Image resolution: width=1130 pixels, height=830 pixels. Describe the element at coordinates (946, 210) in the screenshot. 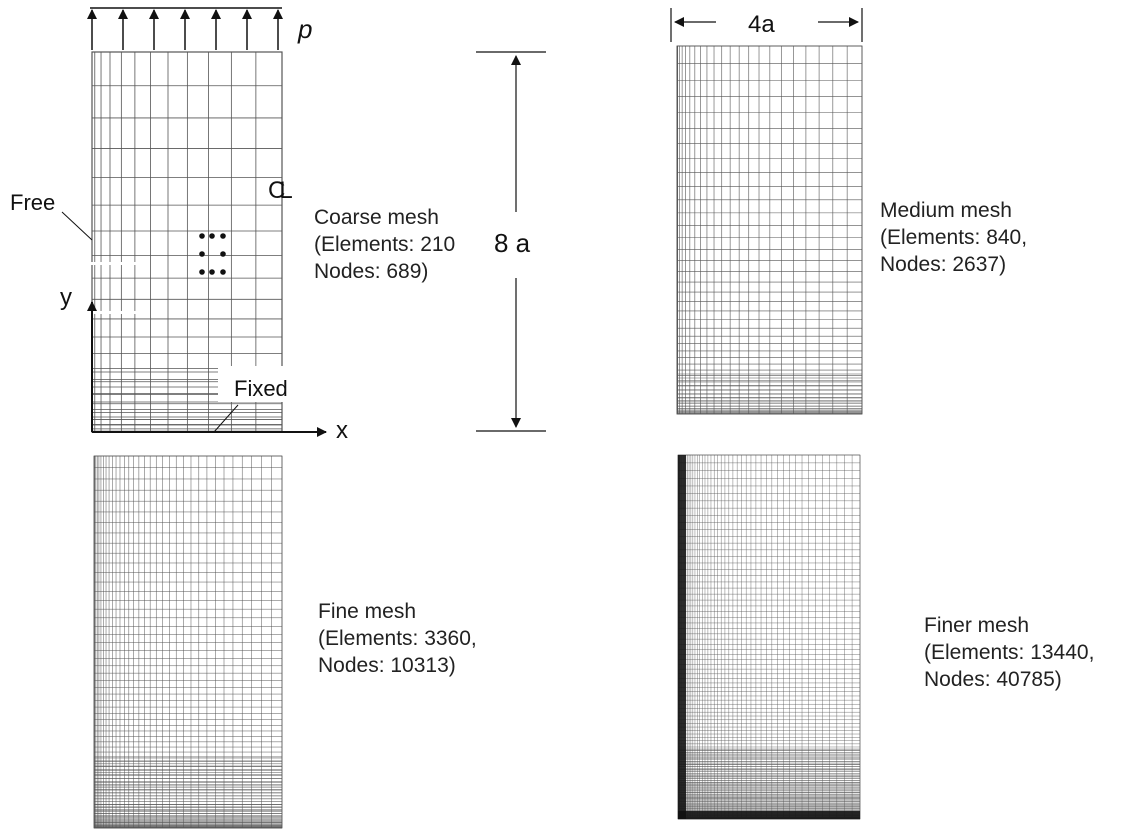

I see `medium-mesh-title: Medium mesh` at that location.